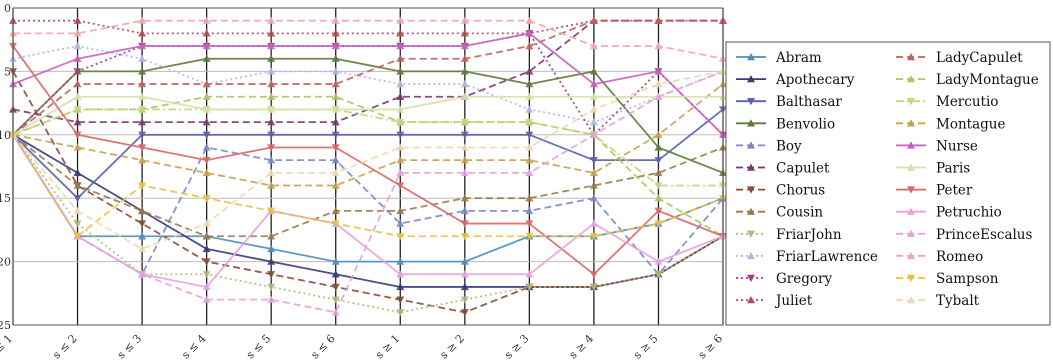 The height and width of the screenshot is (360, 1053). Describe the element at coordinates (711, 346) in the screenshot. I see `x-tick-label: s ≥ 6` at that location.